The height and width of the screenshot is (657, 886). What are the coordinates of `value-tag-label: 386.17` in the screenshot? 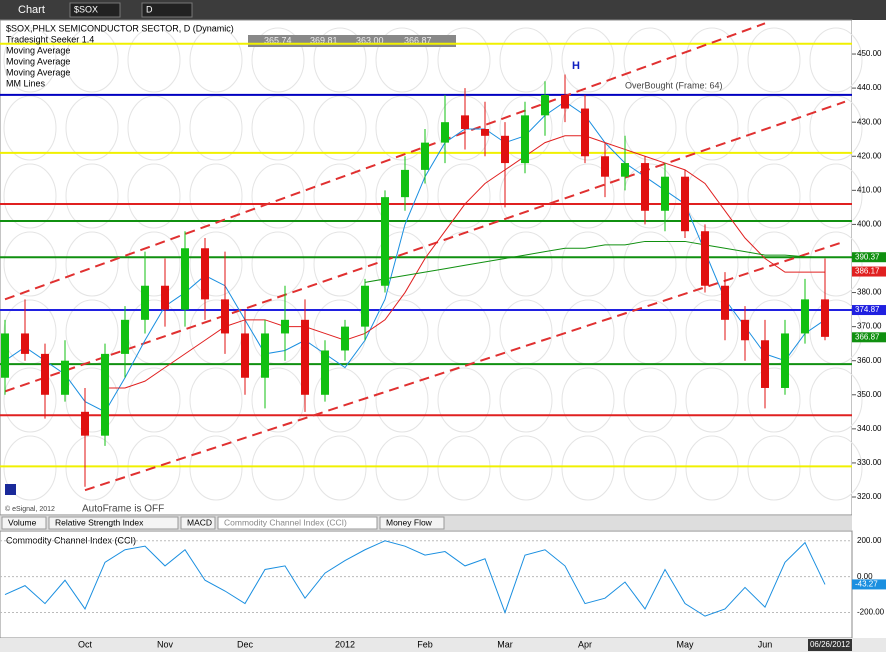 It's located at (867, 271).